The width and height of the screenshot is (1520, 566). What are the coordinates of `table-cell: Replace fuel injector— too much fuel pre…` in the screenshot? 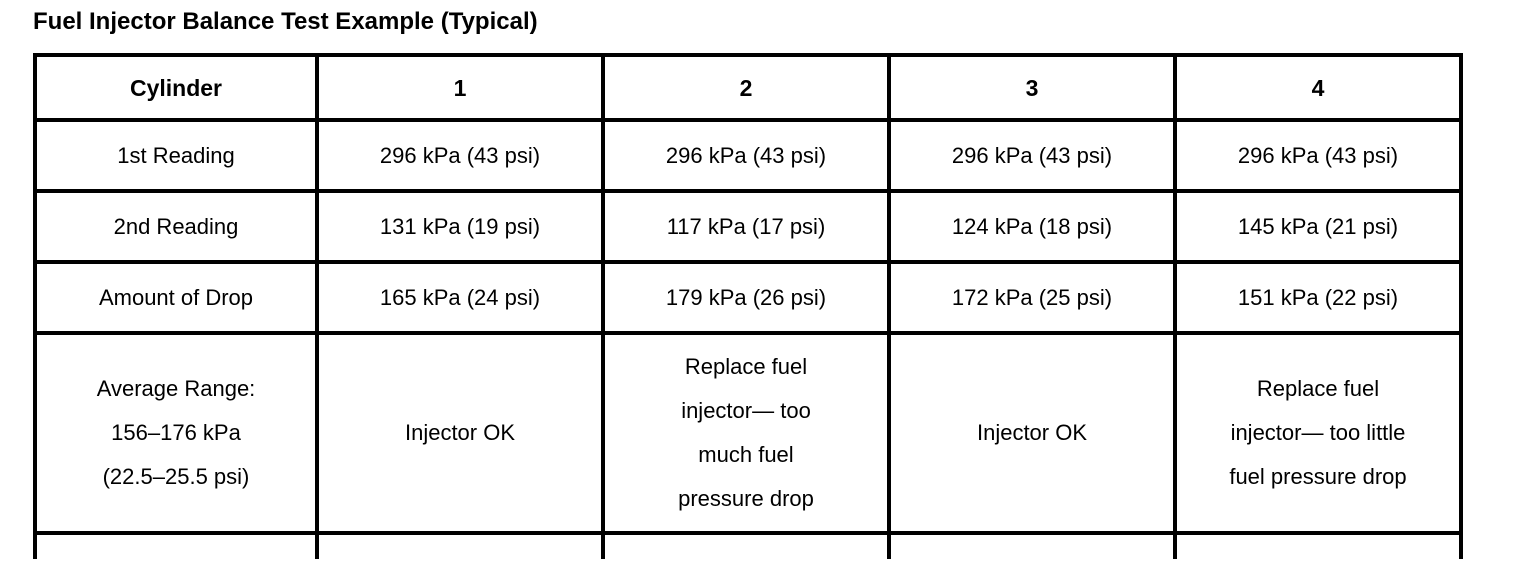 It's located at (746, 433).